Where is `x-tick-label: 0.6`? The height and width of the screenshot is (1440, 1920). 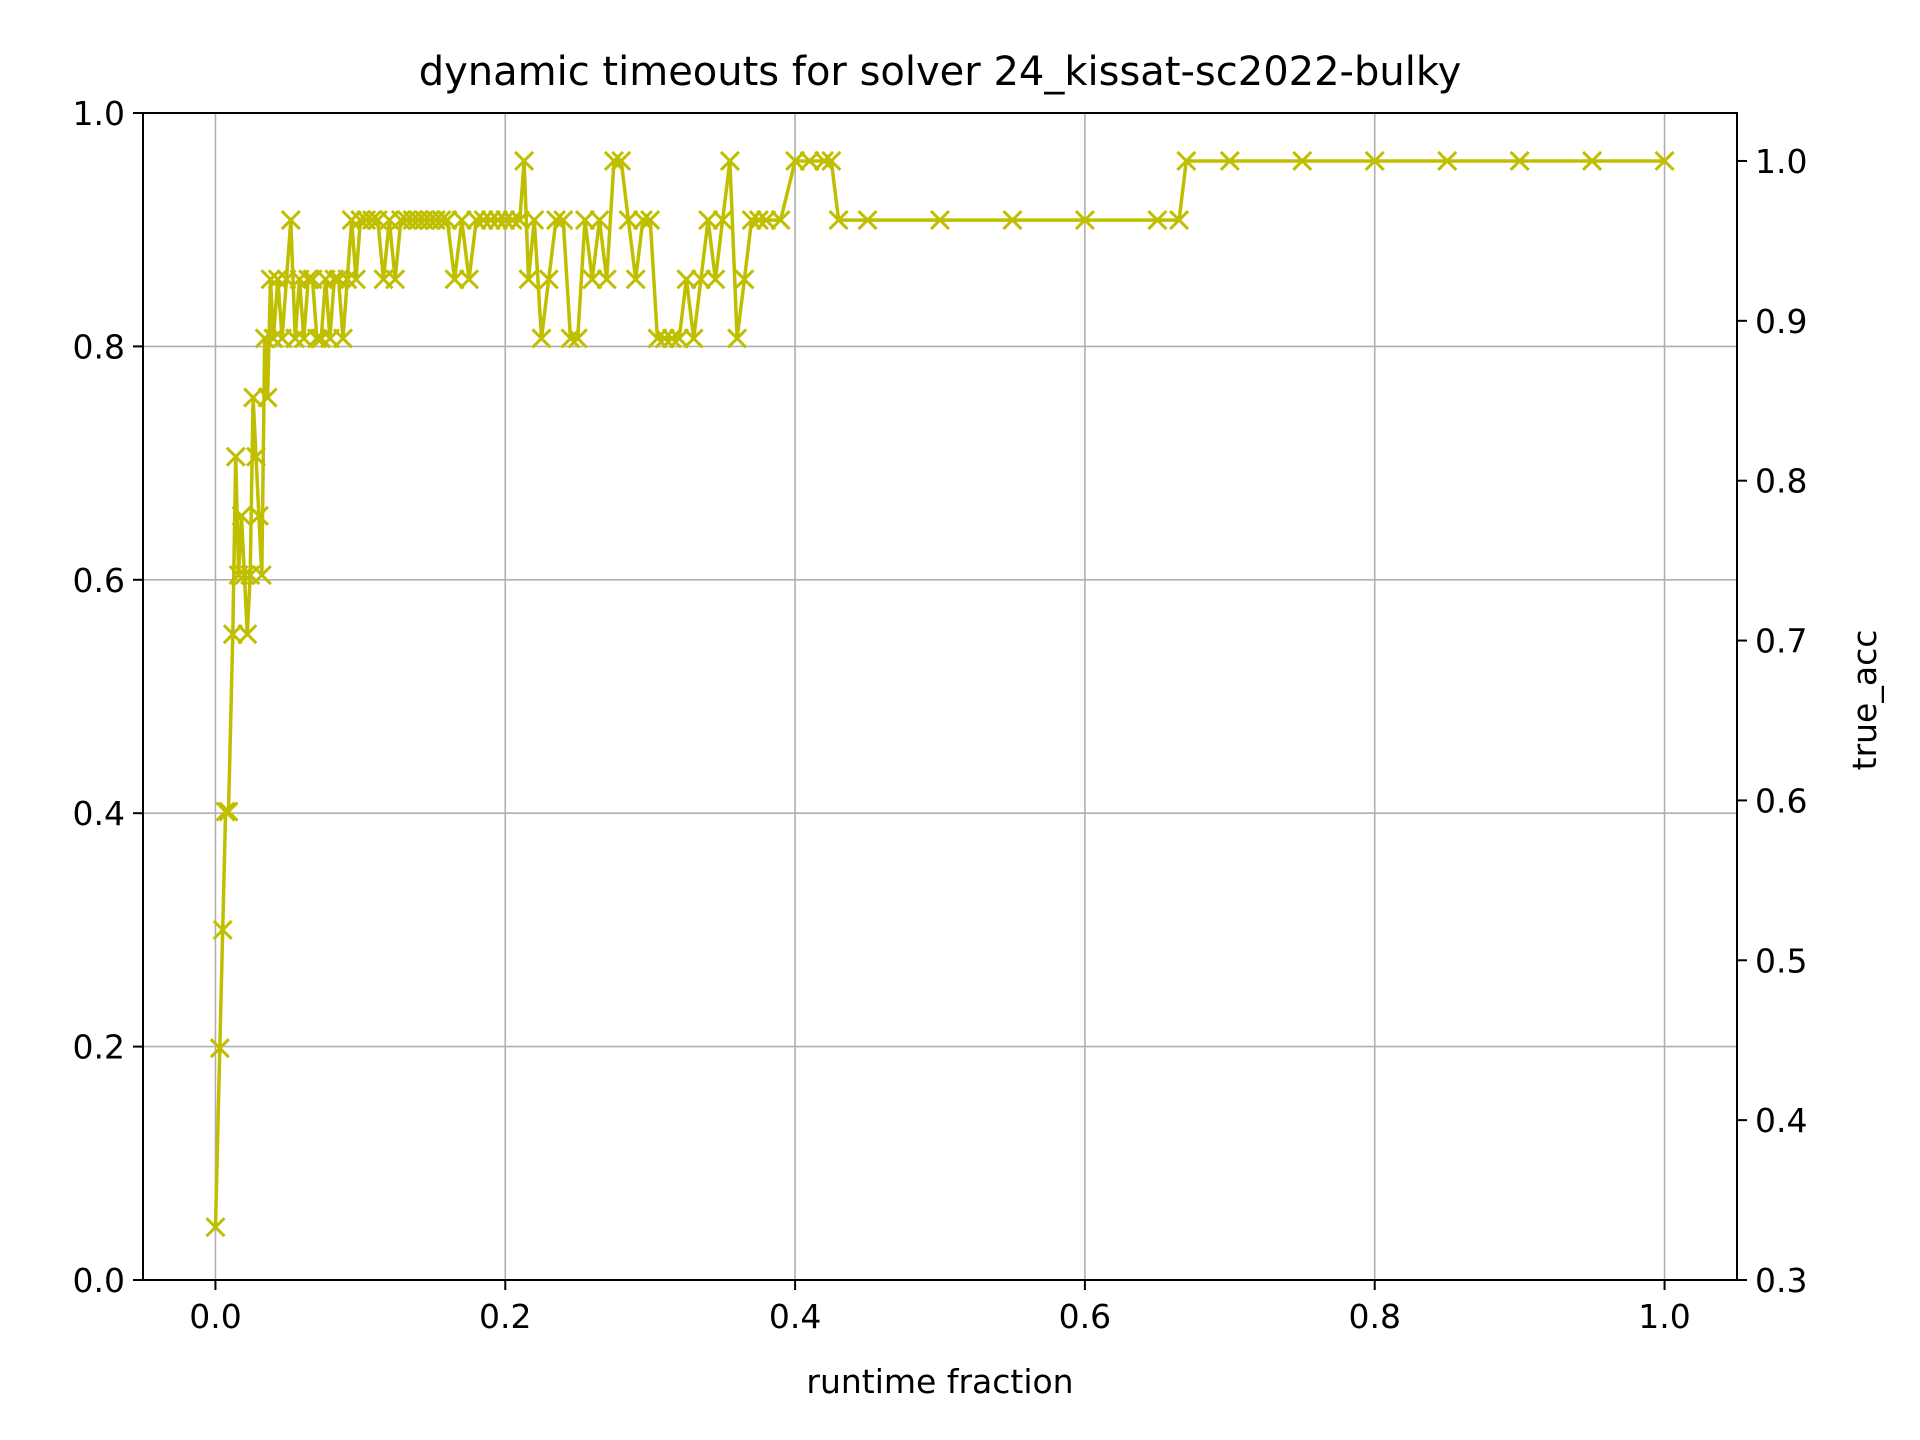 x-tick-label: 0.6 is located at coordinates (1085, 1316).